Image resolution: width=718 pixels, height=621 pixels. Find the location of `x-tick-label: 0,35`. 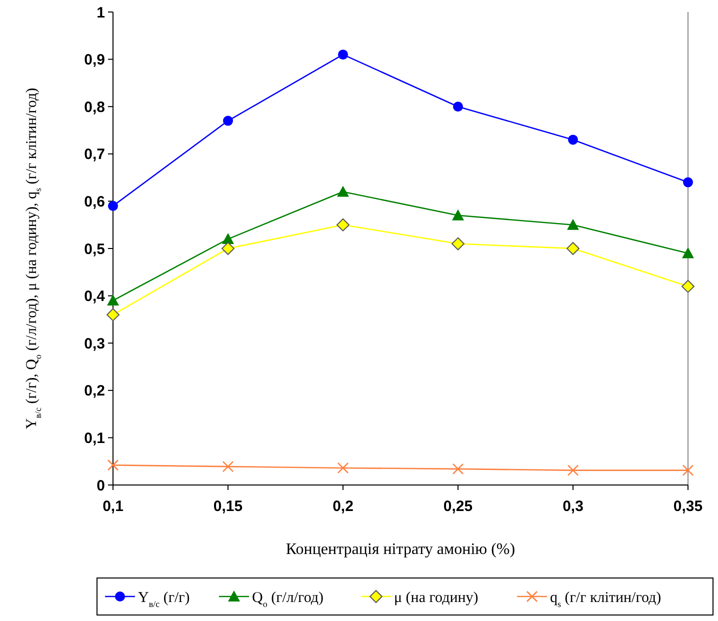

x-tick-label: 0,35 is located at coordinates (688, 506).